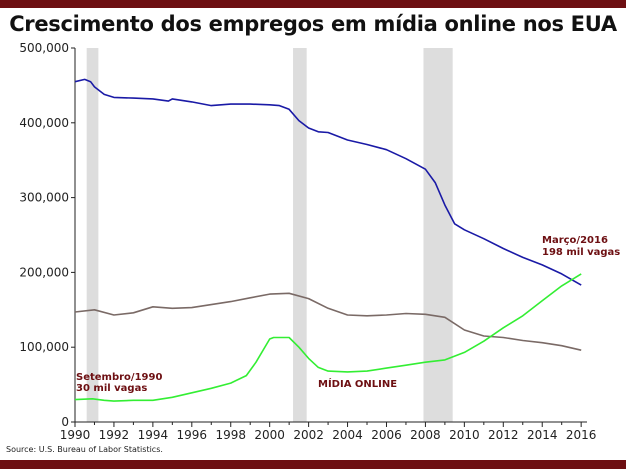  What do you see at coordinates (269, 435) in the screenshot?
I see `x-tick-label-5: 2000` at bounding box center [269, 435].